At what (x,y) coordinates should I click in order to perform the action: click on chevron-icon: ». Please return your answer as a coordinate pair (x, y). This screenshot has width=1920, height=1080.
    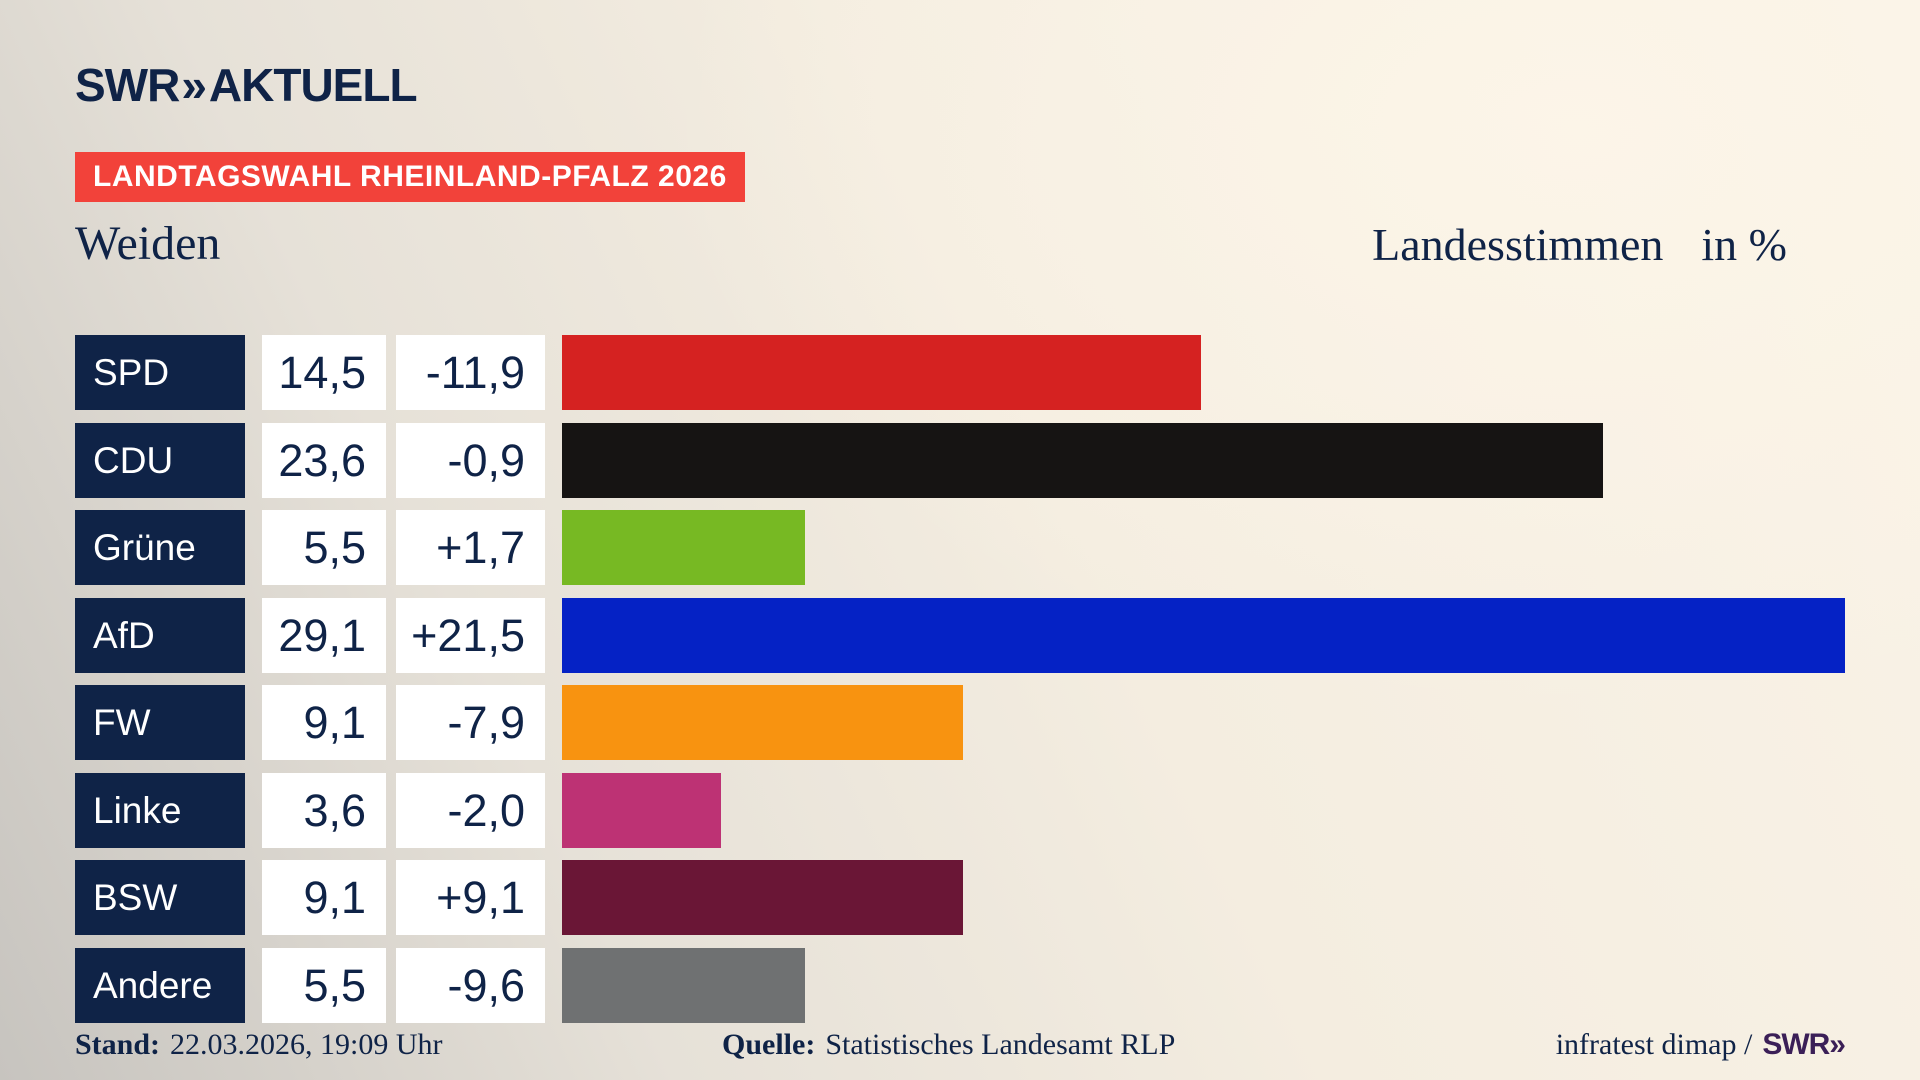
    Looking at the image, I should click on (194, 85).